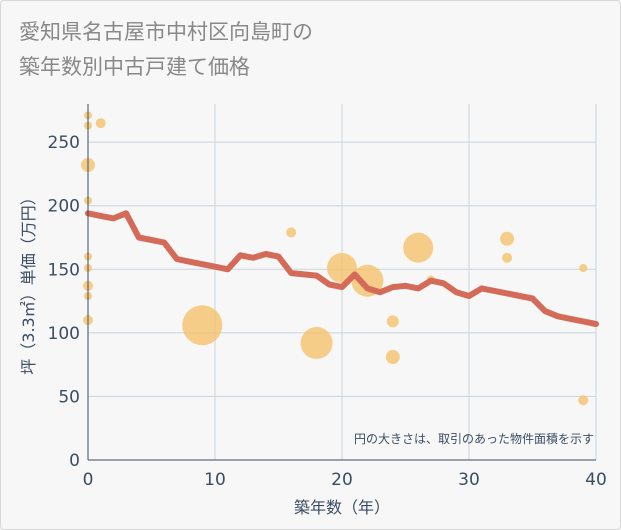  Describe the element at coordinates (469, 480) in the screenshot. I see `x-tick-label: 30` at that location.